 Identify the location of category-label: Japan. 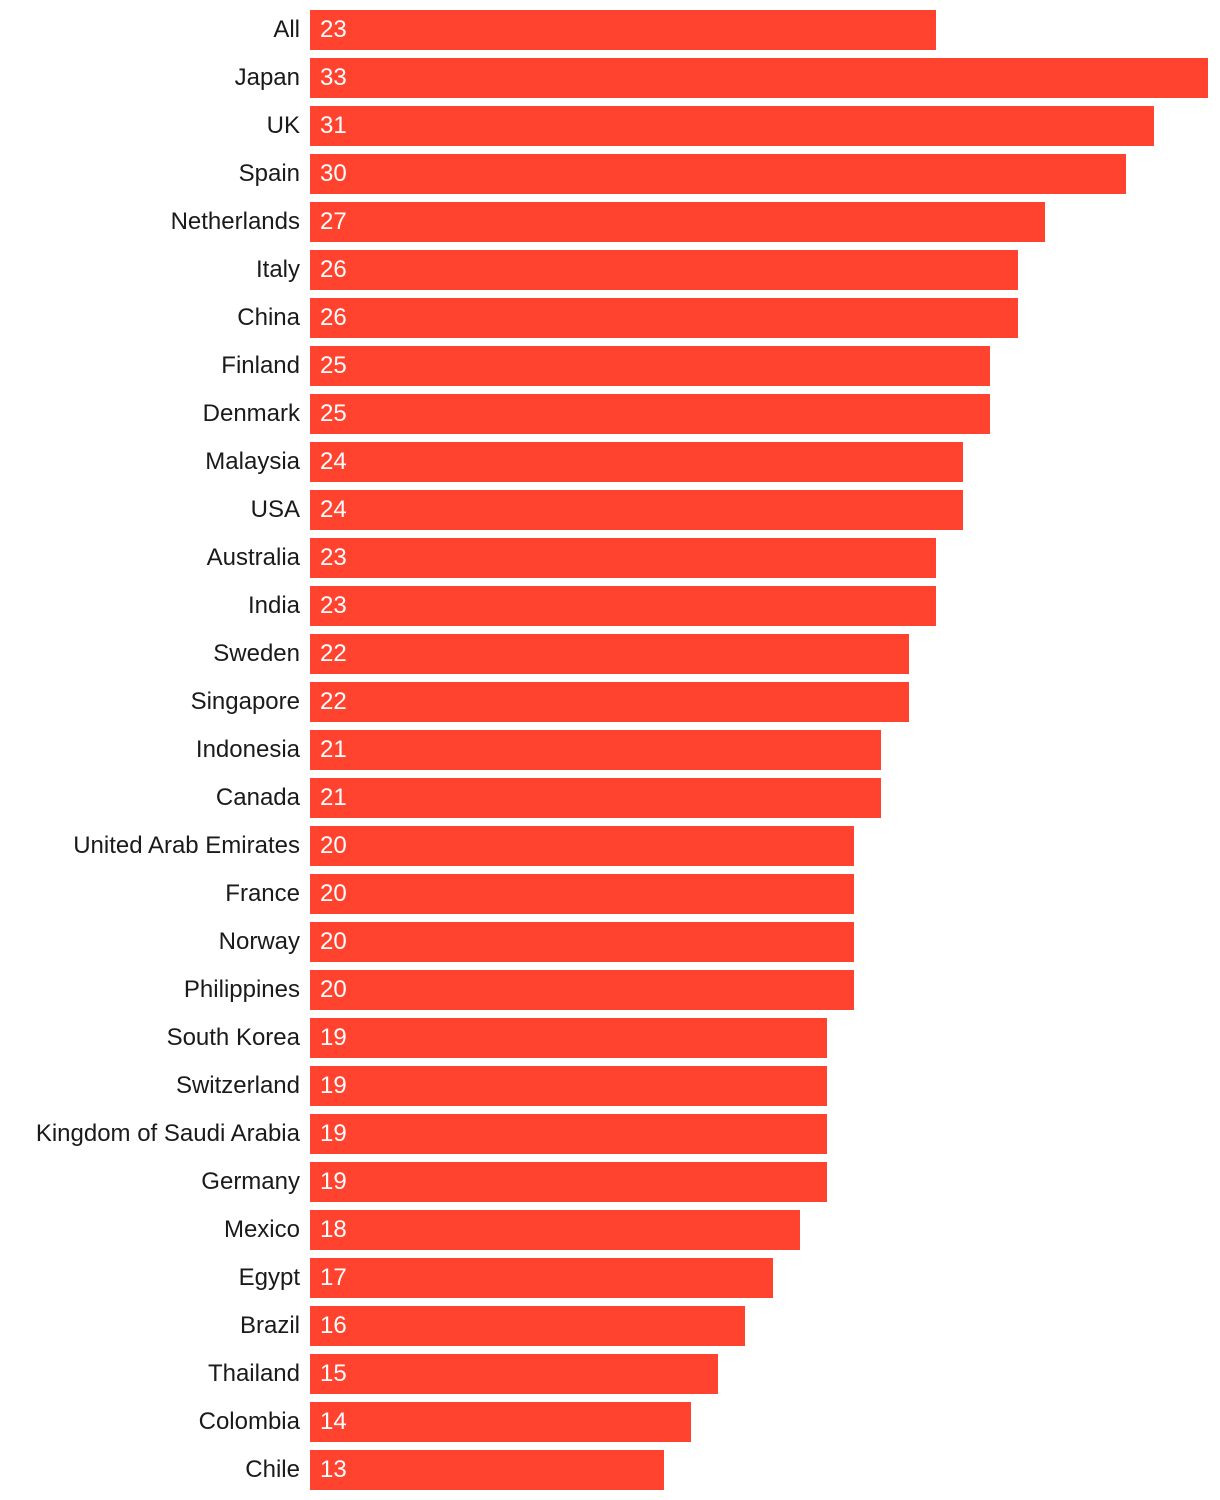
(267, 77).